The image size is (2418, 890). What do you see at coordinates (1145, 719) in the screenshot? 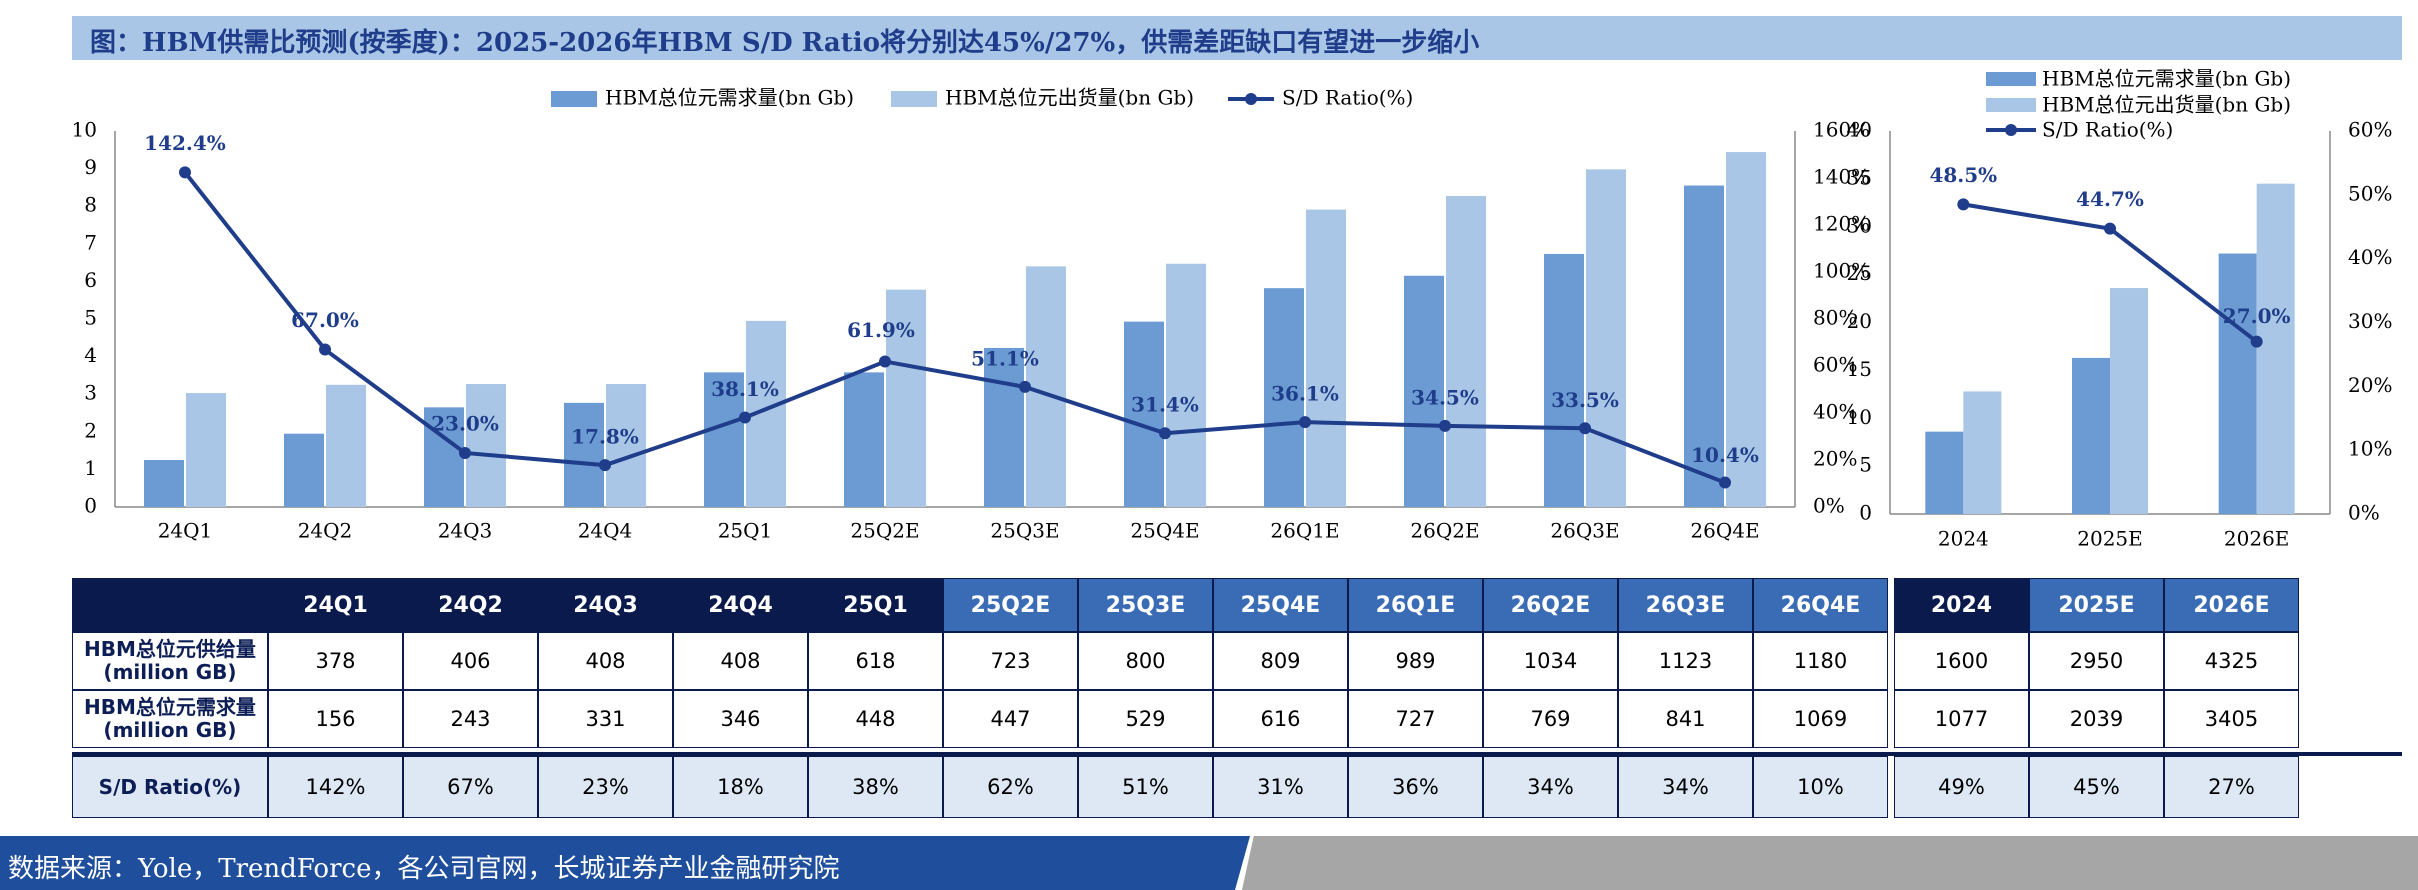
I see `table-cell: 529` at bounding box center [1145, 719].